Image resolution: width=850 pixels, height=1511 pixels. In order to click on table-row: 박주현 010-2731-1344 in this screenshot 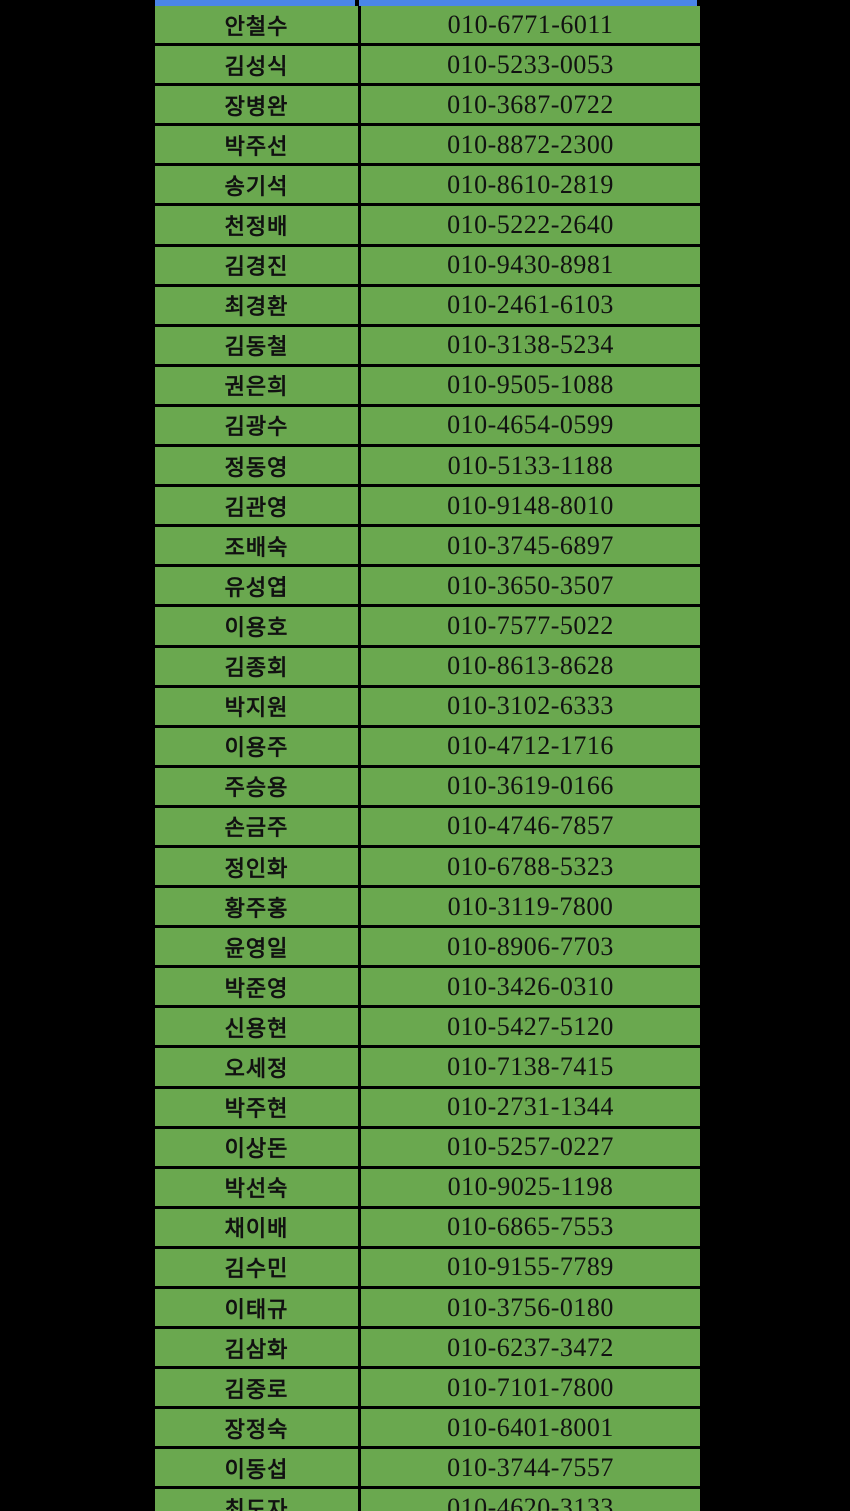, I will do `click(426, 1108)`.